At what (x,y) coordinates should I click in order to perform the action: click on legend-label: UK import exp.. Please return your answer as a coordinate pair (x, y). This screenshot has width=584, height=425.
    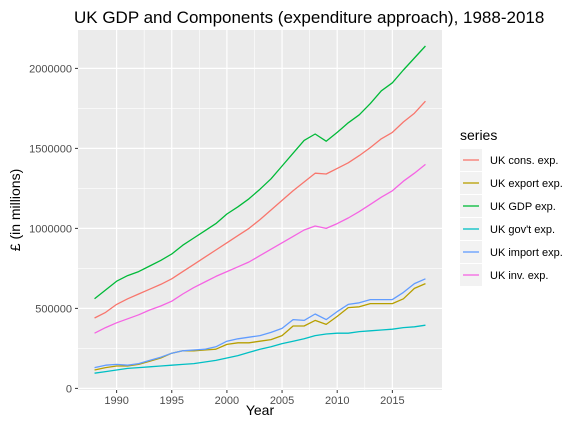
    Looking at the image, I should click on (526, 253).